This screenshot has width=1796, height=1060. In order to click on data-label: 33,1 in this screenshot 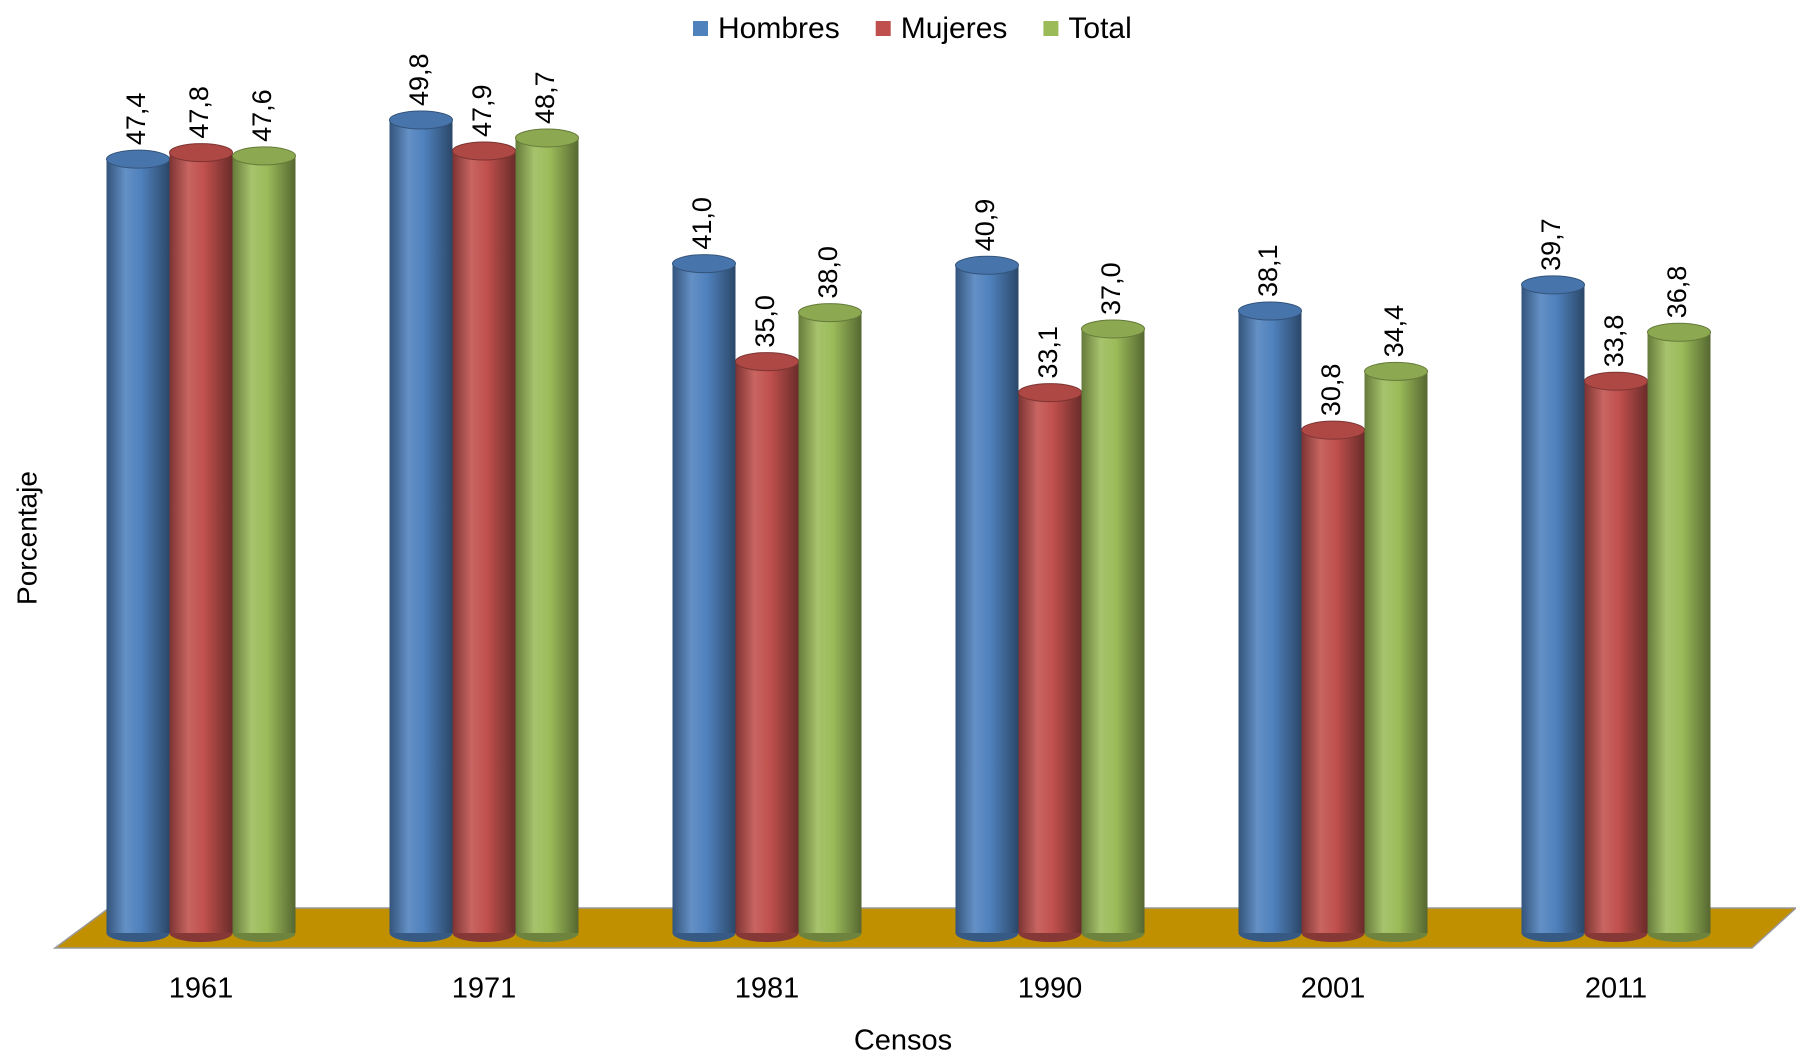, I will do `click(1048, 352)`.